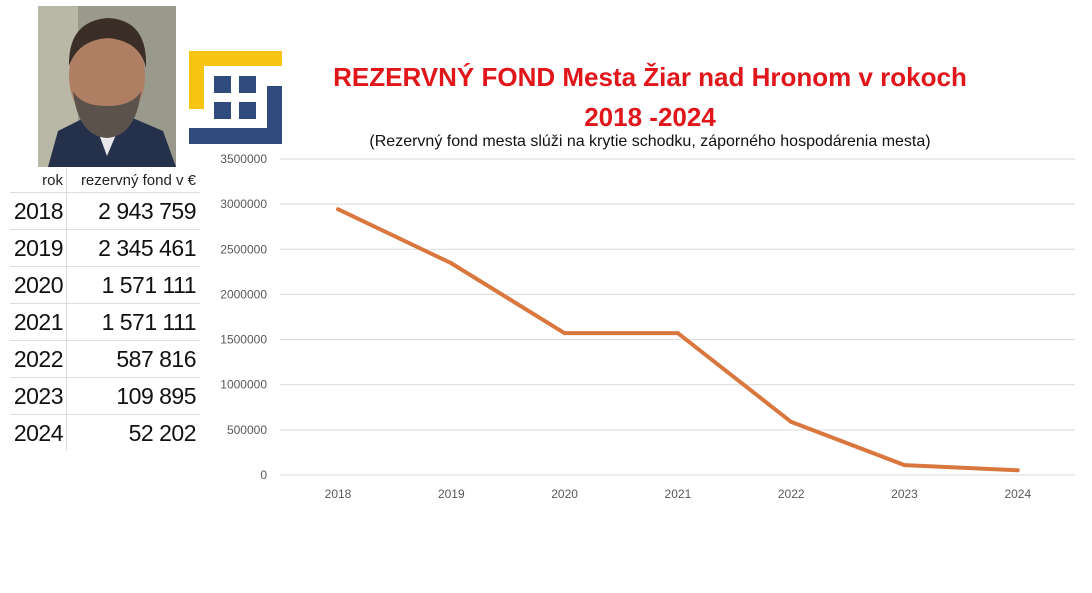 The height and width of the screenshot is (593, 1092). What do you see at coordinates (107, 86) in the screenshot?
I see `portrait-photo` at bounding box center [107, 86].